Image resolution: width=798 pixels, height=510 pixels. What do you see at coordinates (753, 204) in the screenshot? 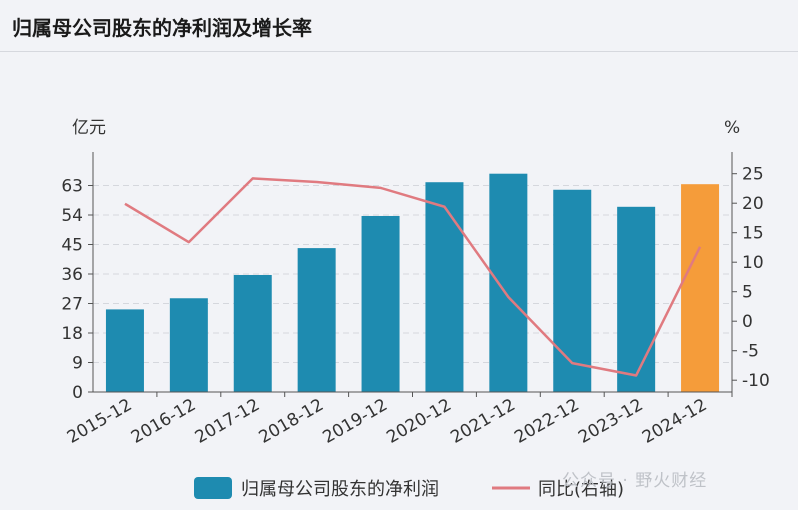
I see `right-tick-label: 20` at bounding box center [753, 204].